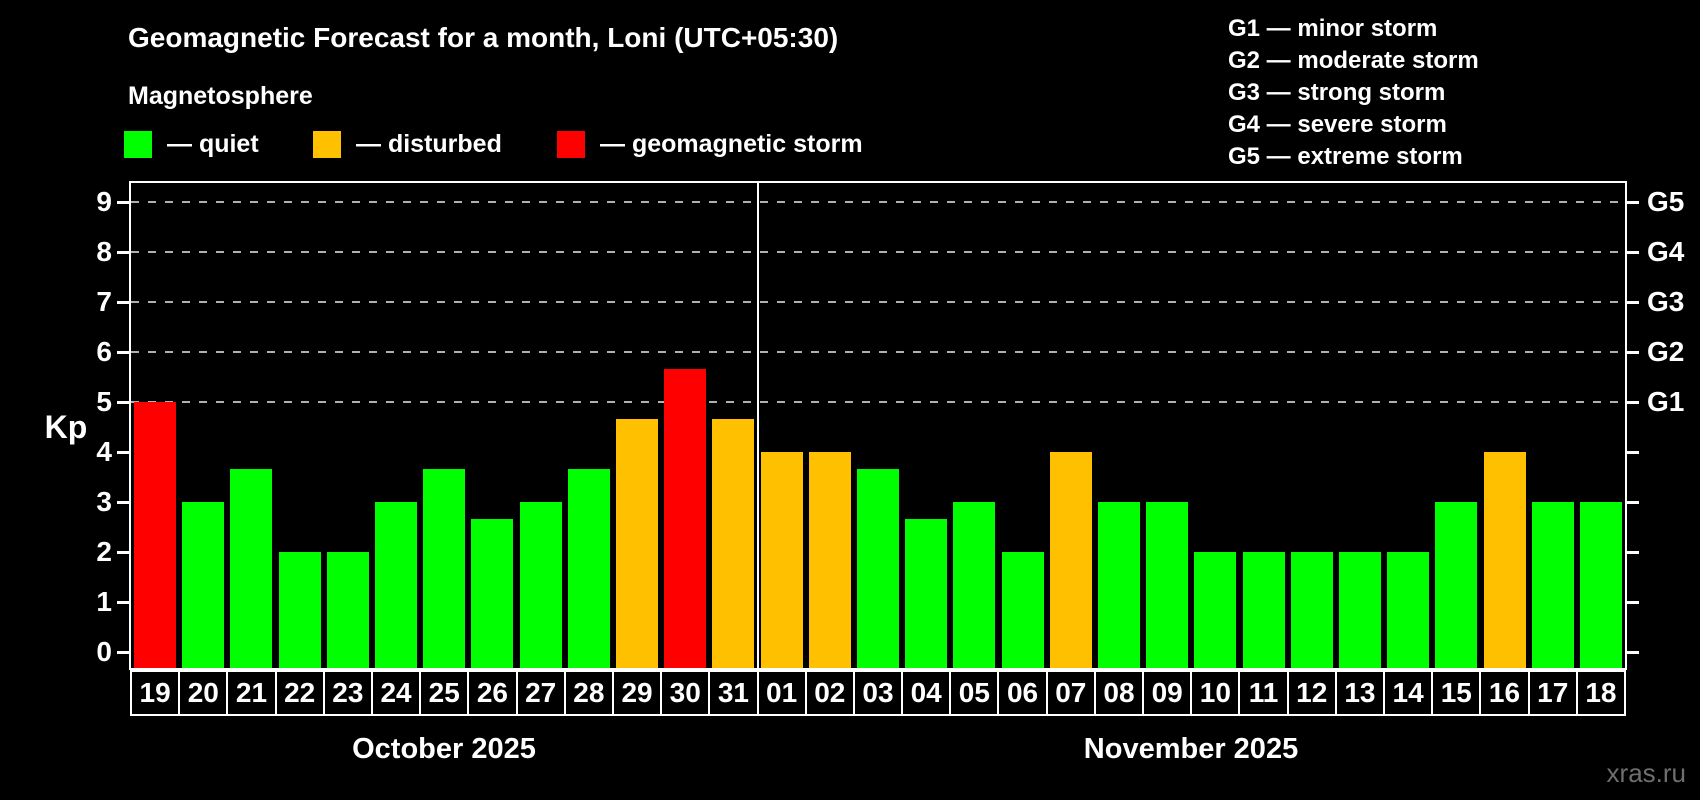 This screenshot has height=800, width=1700. Describe the element at coordinates (1191, 749) in the screenshot. I see `month-label-november: November 2025` at that location.